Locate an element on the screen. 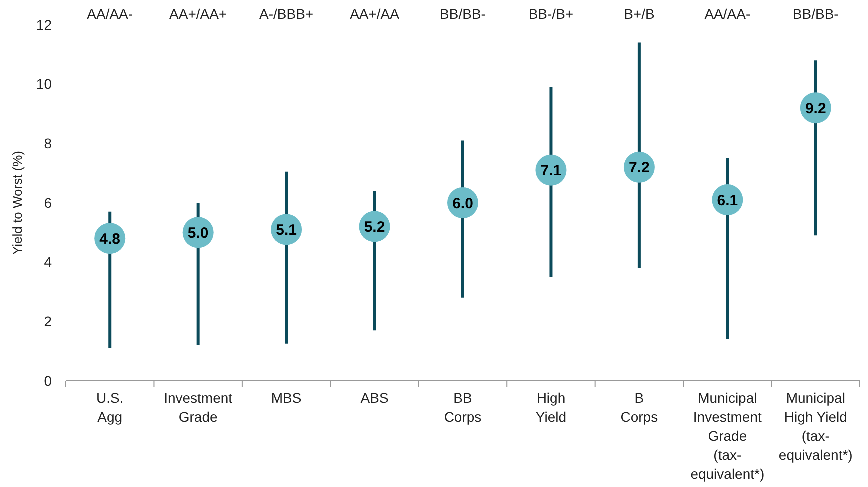 The image size is (868, 487). x-tick-label: U.S. Agg is located at coordinates (110, 407).